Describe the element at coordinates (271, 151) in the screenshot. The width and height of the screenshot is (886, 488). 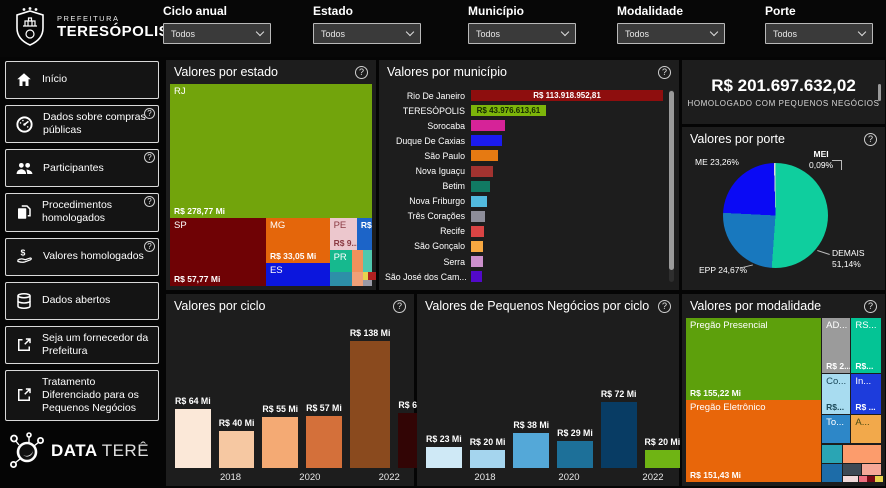
I see `treemap-tile: RJ R$ 278,77 Mi` at that location.